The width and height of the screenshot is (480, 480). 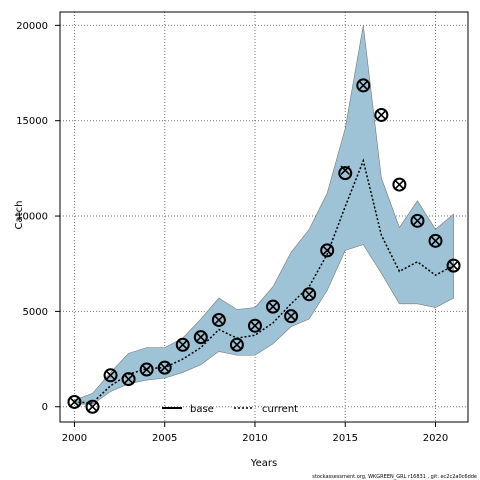 I want to click on x-tick-label-2005: 2005, so click(x=164, y=438).